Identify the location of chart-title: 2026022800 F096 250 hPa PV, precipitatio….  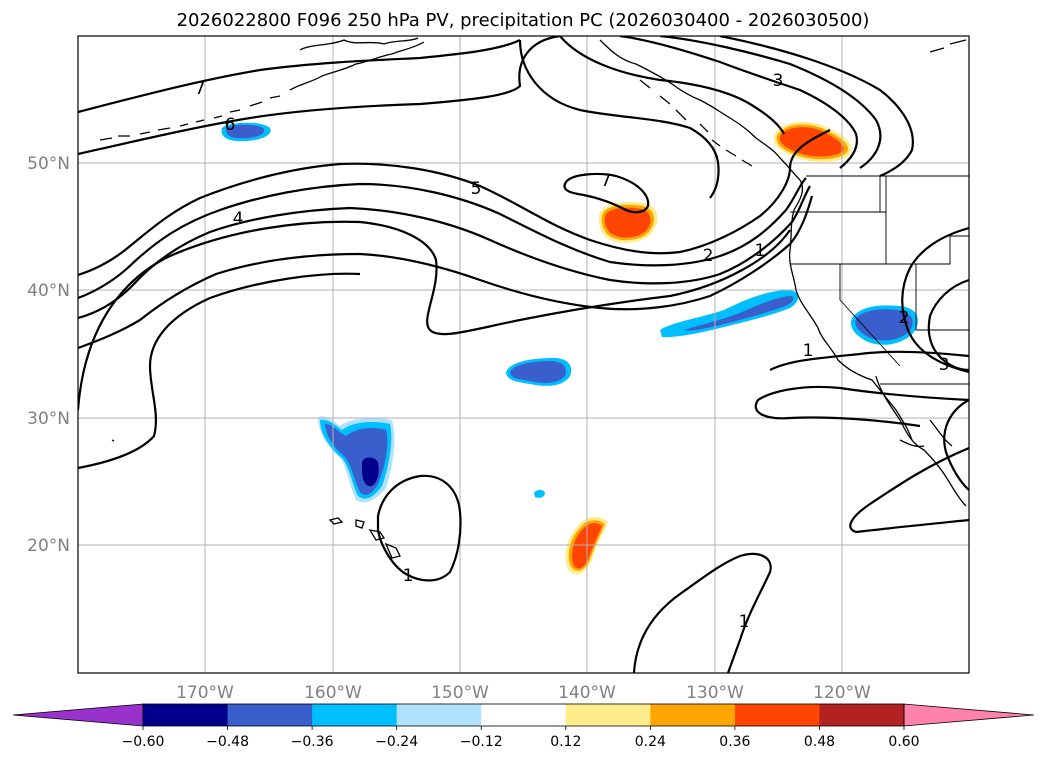
(523, 20).